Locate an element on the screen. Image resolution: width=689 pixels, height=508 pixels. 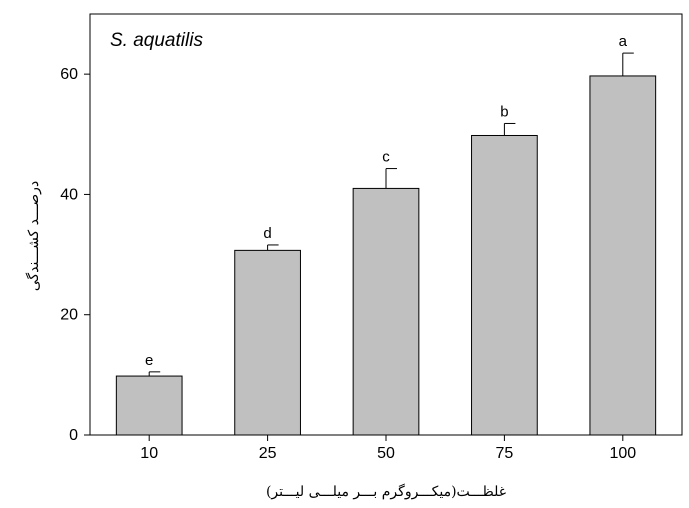
y-tick-label: 60 is located at coordinates (69, 74).